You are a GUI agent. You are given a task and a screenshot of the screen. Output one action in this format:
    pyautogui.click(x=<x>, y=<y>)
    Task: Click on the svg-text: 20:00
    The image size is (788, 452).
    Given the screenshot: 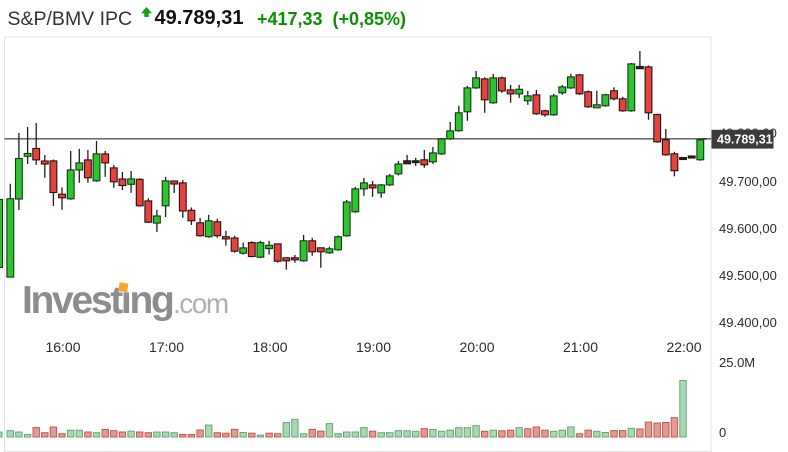 What is the action you would take?
    pyautogui.click(x=476, y=347)
    